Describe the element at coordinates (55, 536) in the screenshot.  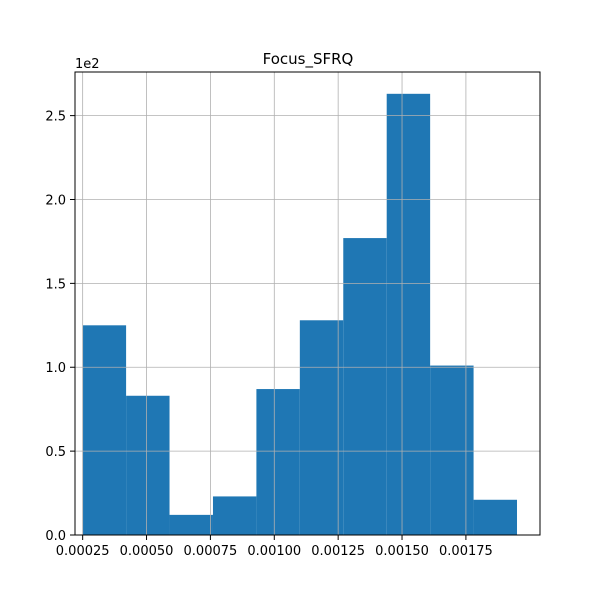
I see `y-tick-label-1: 0.0` at that location.